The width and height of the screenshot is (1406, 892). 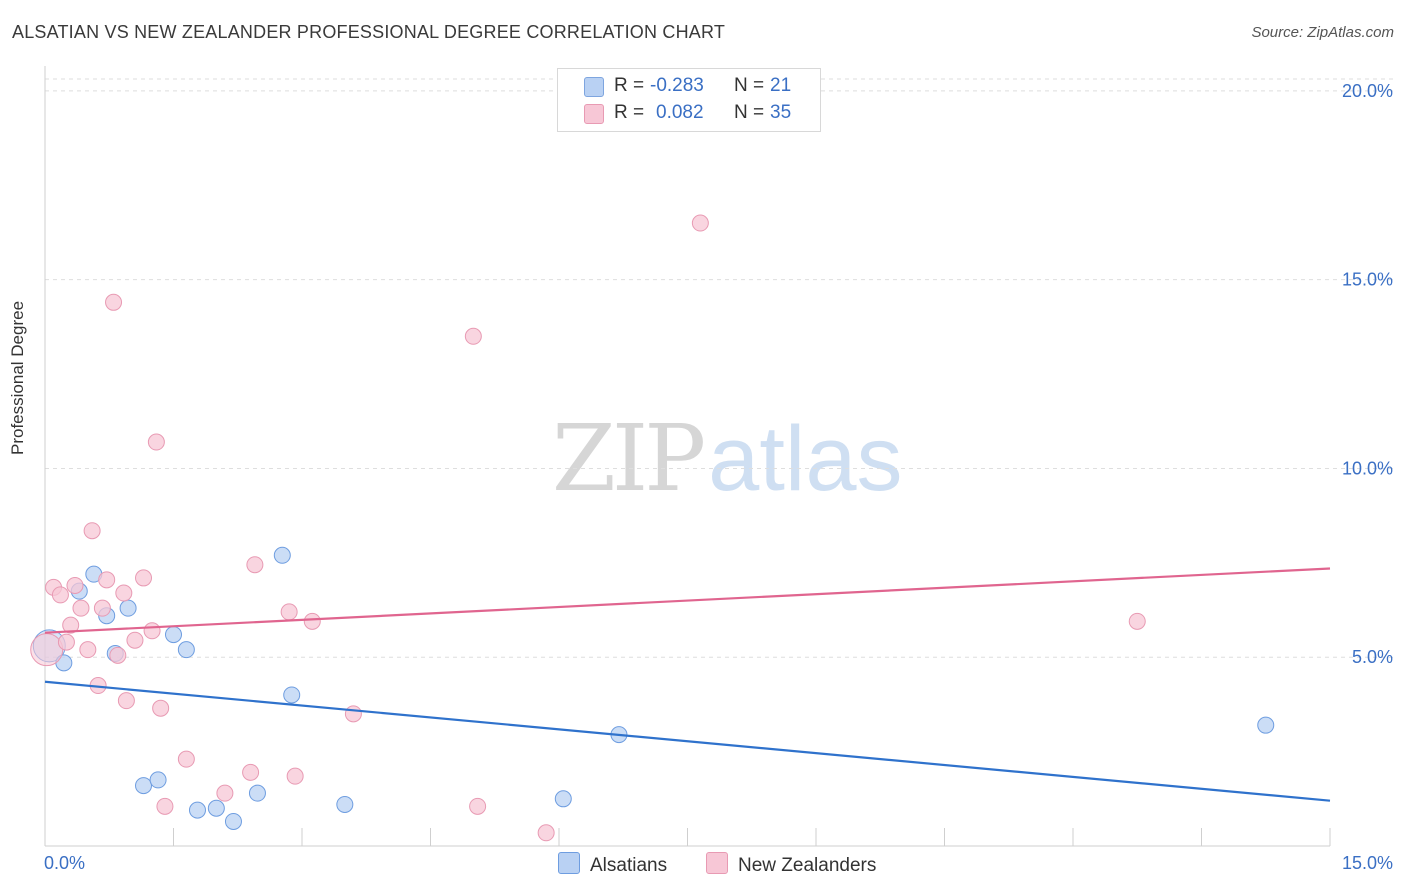 What do you see at coordinates (1367, 280) in the screenshot?
I see `y-tick-label: 15.0%` at bounding box center [1367, 280].